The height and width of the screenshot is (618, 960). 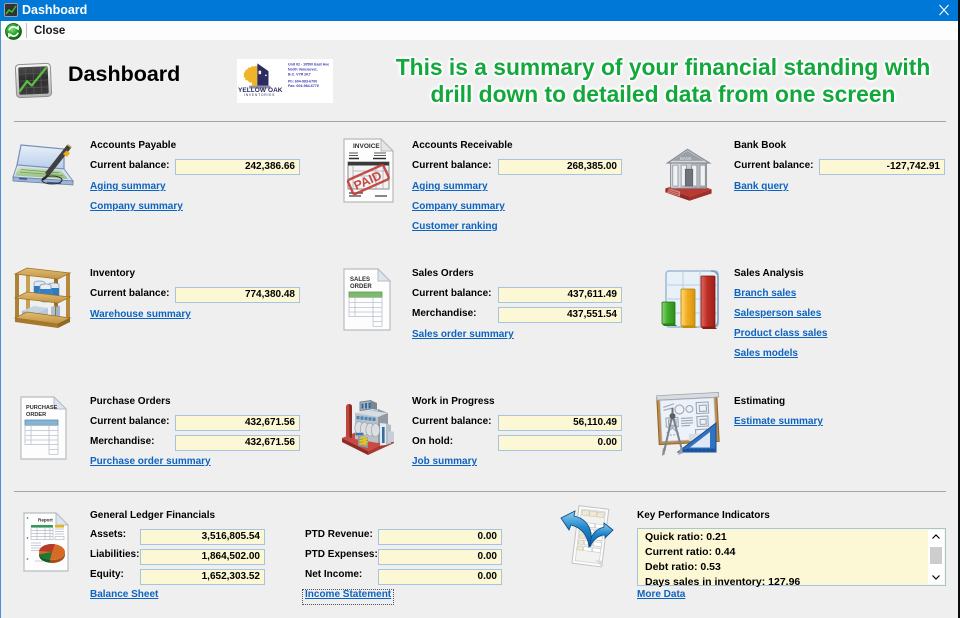 I want to click on svg-text: YELLOW OAK, so click(x=260, y=90).